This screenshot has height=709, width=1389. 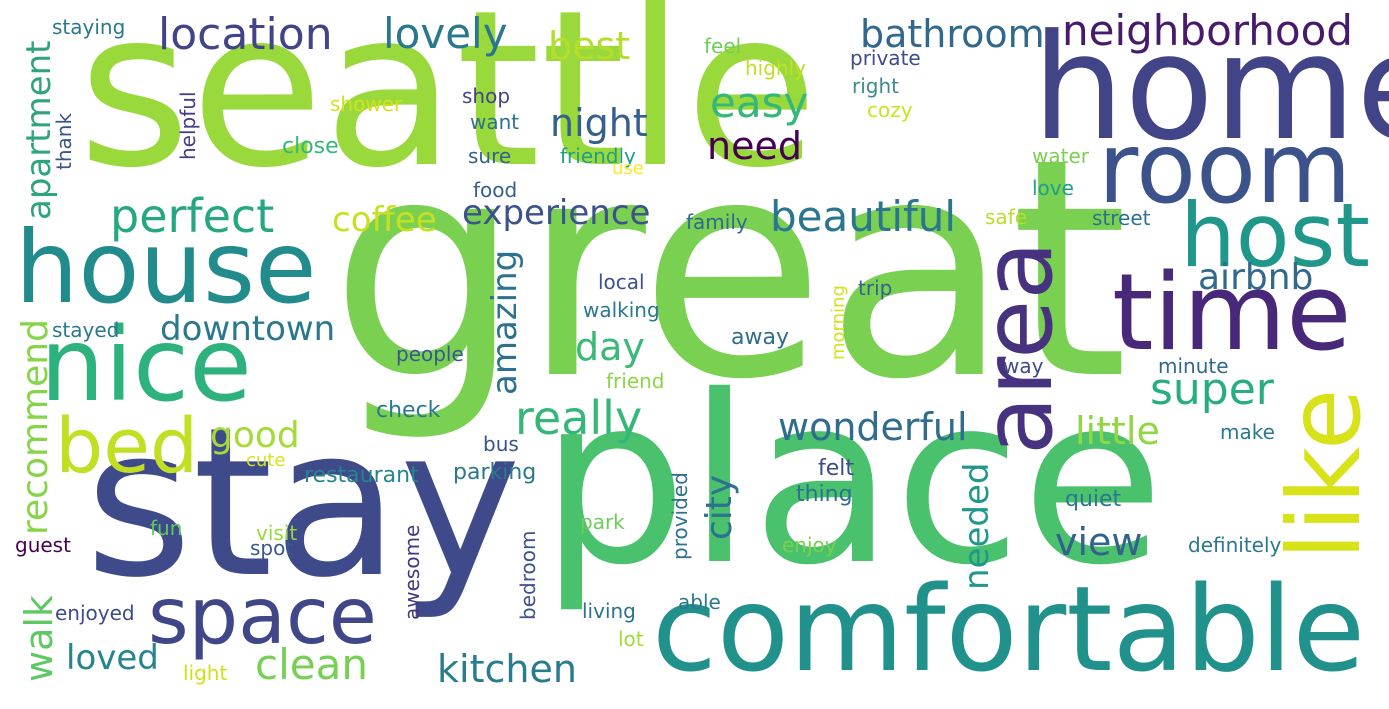 What do you see at coordinates (1060, 156) in the screenshot?
I see `word-water: water` at bounding box center [1060, 156].